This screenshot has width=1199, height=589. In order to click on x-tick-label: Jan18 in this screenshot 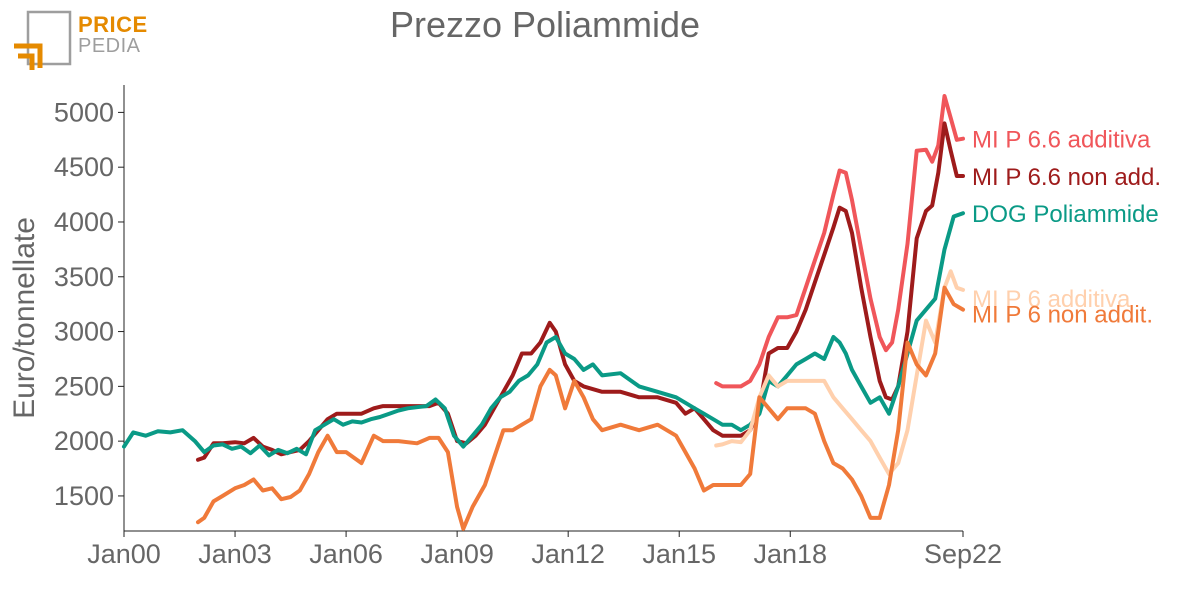, I will do `click(790, 554)`.